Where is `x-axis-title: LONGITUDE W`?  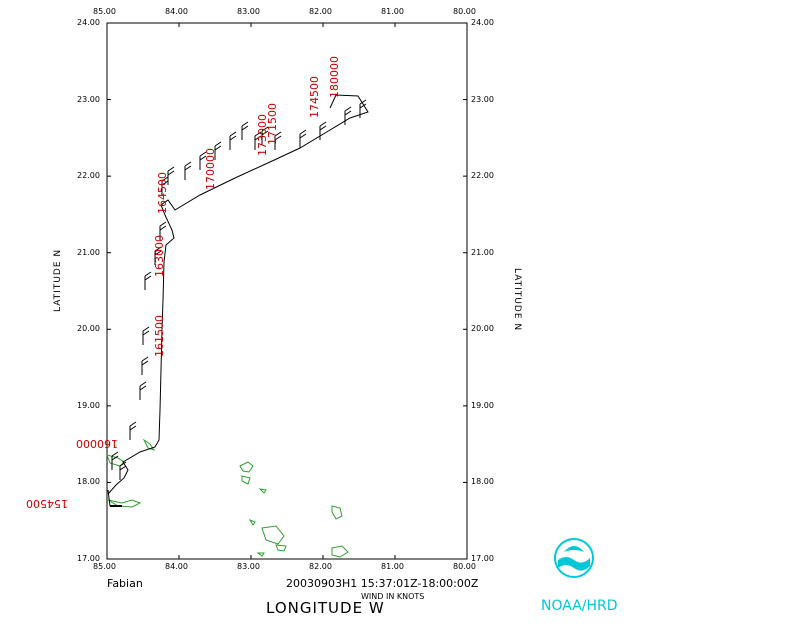
x-axis-title: LONGITUDE W is located at coordinates (325, 608).